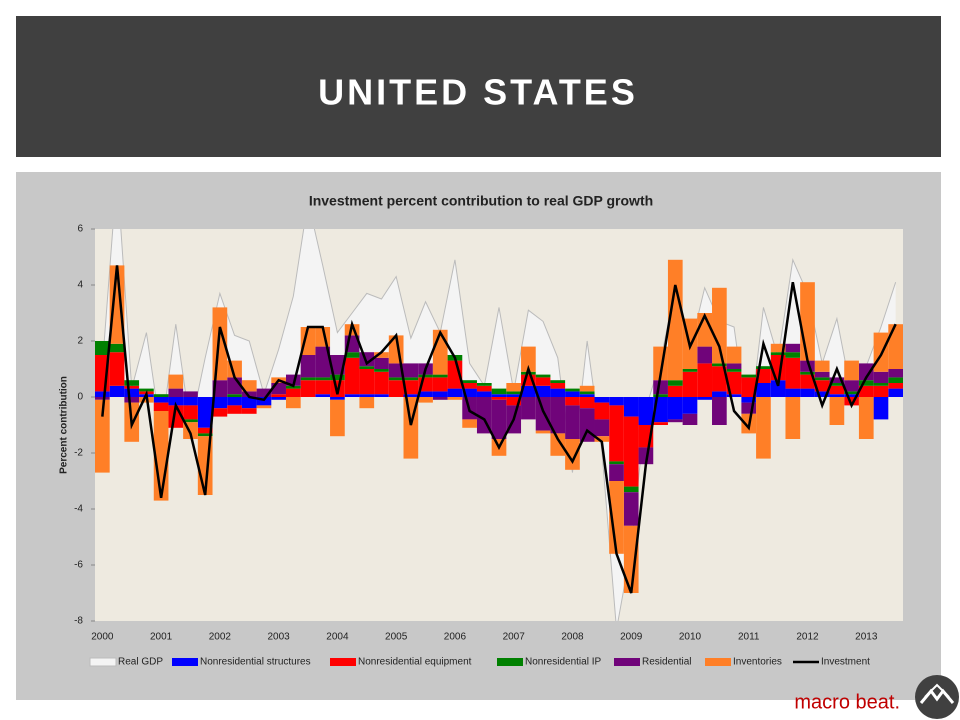  I want to click on x-tick-label: 2013, so click(866, 637).